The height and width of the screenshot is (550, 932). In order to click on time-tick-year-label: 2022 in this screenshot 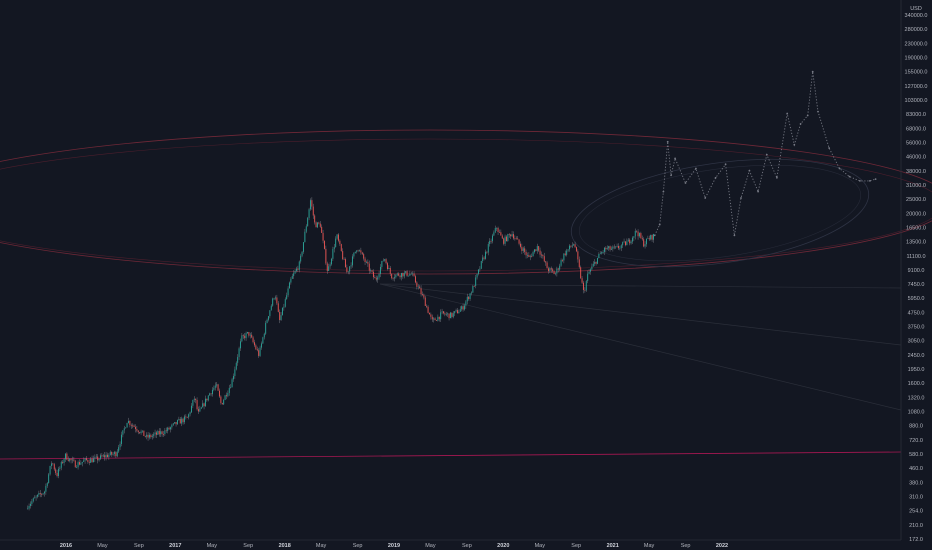, I will do `click(722, 546)`.